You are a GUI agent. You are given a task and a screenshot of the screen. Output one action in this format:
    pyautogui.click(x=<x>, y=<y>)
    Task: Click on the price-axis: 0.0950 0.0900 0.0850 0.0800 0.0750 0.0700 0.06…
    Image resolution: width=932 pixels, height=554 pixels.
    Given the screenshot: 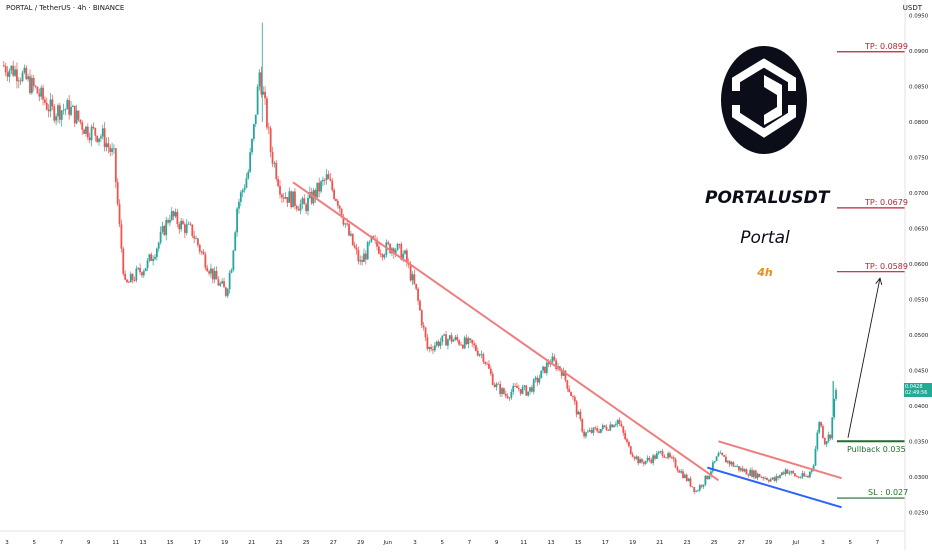 What is the action you would take?
    pyautogui.click(x=916, y=275)
    